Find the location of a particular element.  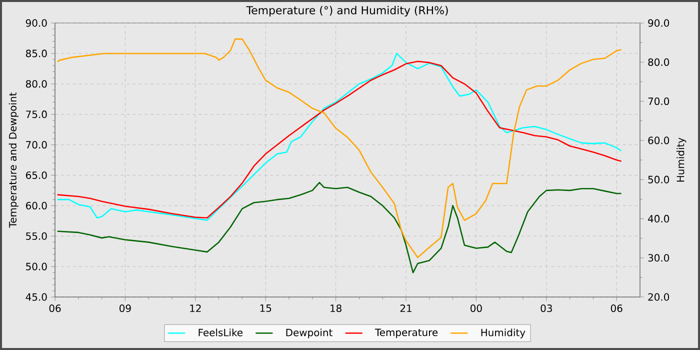

legend-label: Temperature is located at coordinates (406, 333).